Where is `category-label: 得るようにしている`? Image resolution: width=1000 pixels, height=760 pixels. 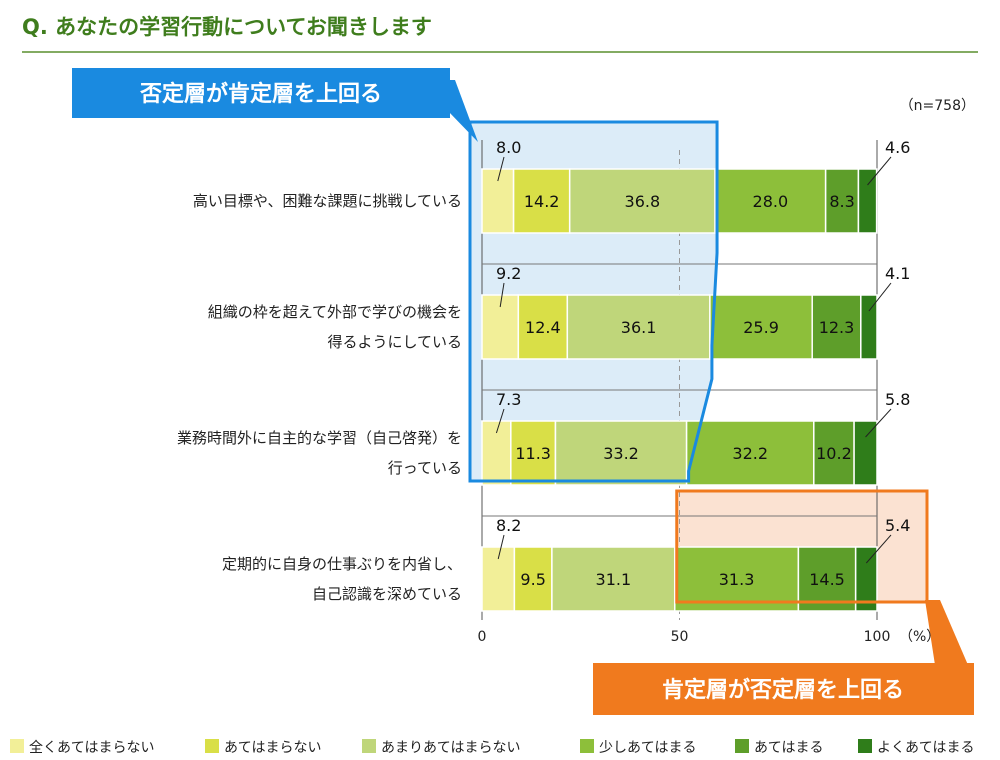 category-label: 得るようにしている is located at coordinates (394, 342).